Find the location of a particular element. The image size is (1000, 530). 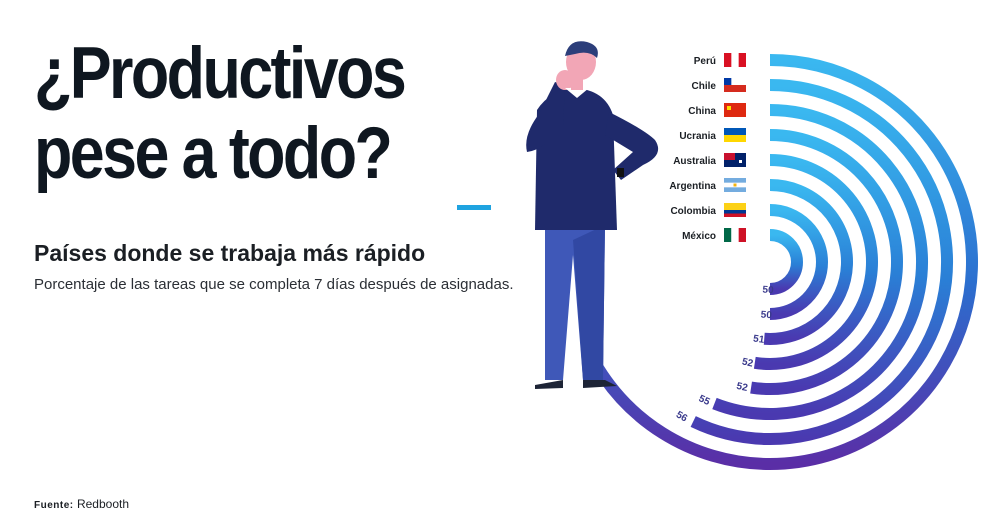

colombia-flag-icon is located at coordinates (735, 210).